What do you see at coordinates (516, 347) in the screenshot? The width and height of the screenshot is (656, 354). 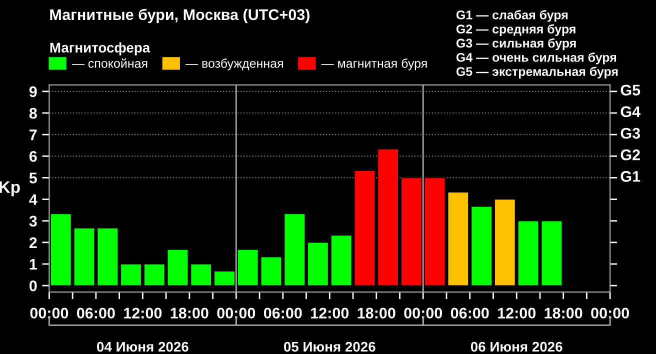 I see `text: 06 Июня 2026` at bounding box center [516, 347].